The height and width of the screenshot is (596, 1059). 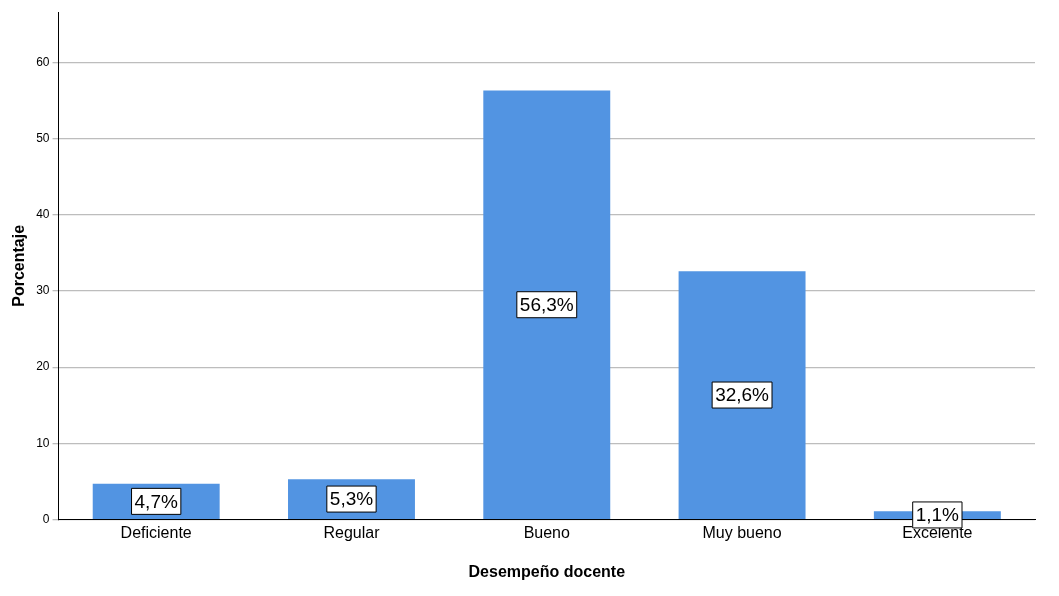 What do you see at coordinates (43, 214) in the screenshot?
I see `y-tick-label: 40` at bounding box center [43, 214].